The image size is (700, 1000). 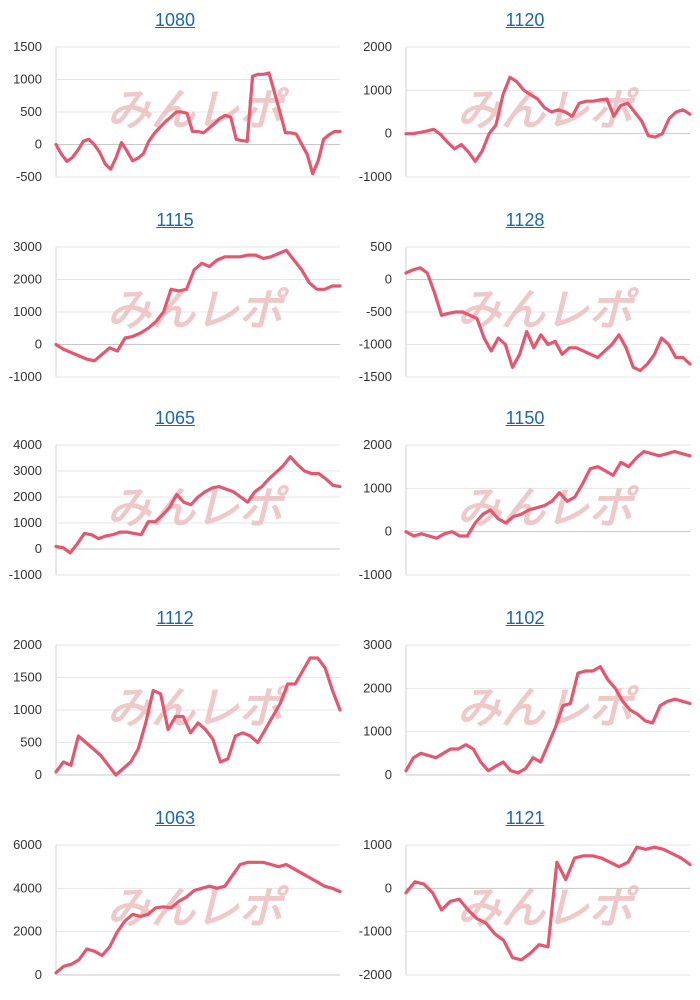 What do you see at coordinates (375, 974) in the screenshot?
I see `y-tick-label: -2000` at bounding box center [375, 974].